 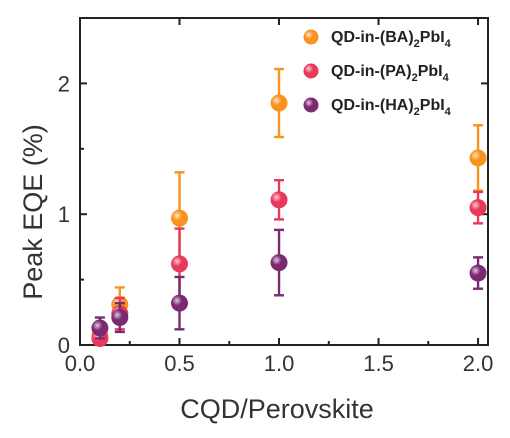 What do you see at coordinates (64, 345) in the screenshot?
I see `y-tick-label: 0` at bounding box center [64, 345].